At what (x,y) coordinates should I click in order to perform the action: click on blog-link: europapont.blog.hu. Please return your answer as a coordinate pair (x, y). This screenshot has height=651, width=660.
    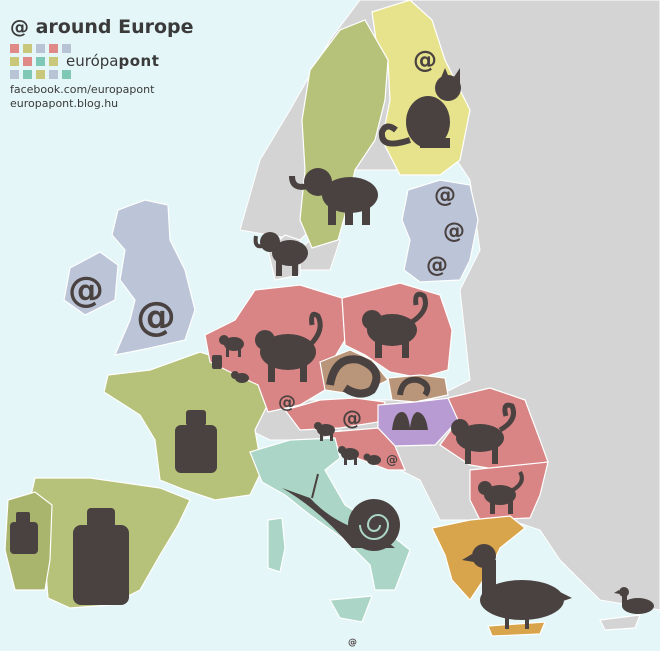
    Looking at the image, I should click on (64, 103).